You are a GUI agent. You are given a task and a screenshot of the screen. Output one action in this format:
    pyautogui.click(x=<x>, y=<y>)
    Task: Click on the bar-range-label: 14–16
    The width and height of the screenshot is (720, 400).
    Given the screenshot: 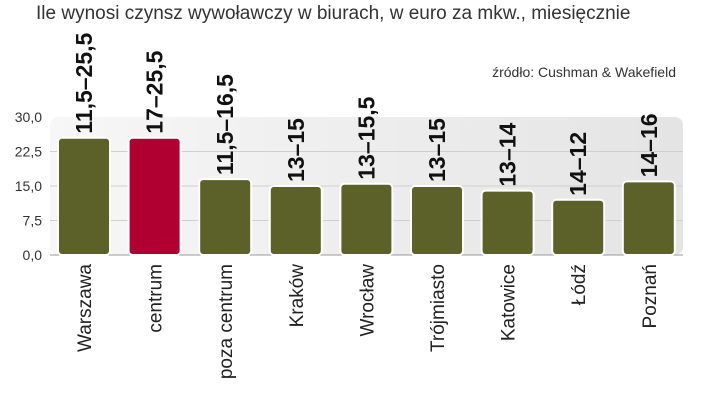 What is the action you would take?
    pyautogui.click(x=649, y=145)
    